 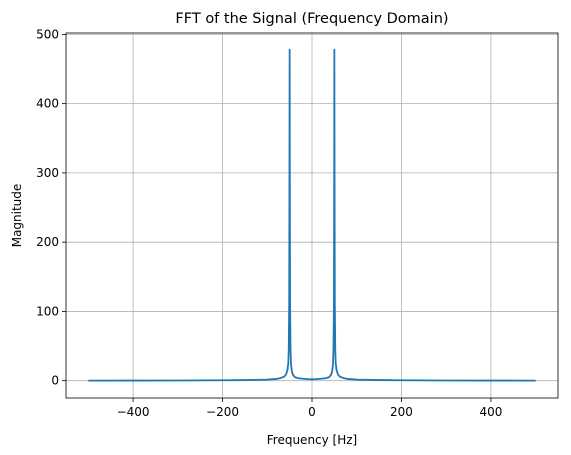 I want to click on x-tick-label: −400, so click(x=133, y=412).